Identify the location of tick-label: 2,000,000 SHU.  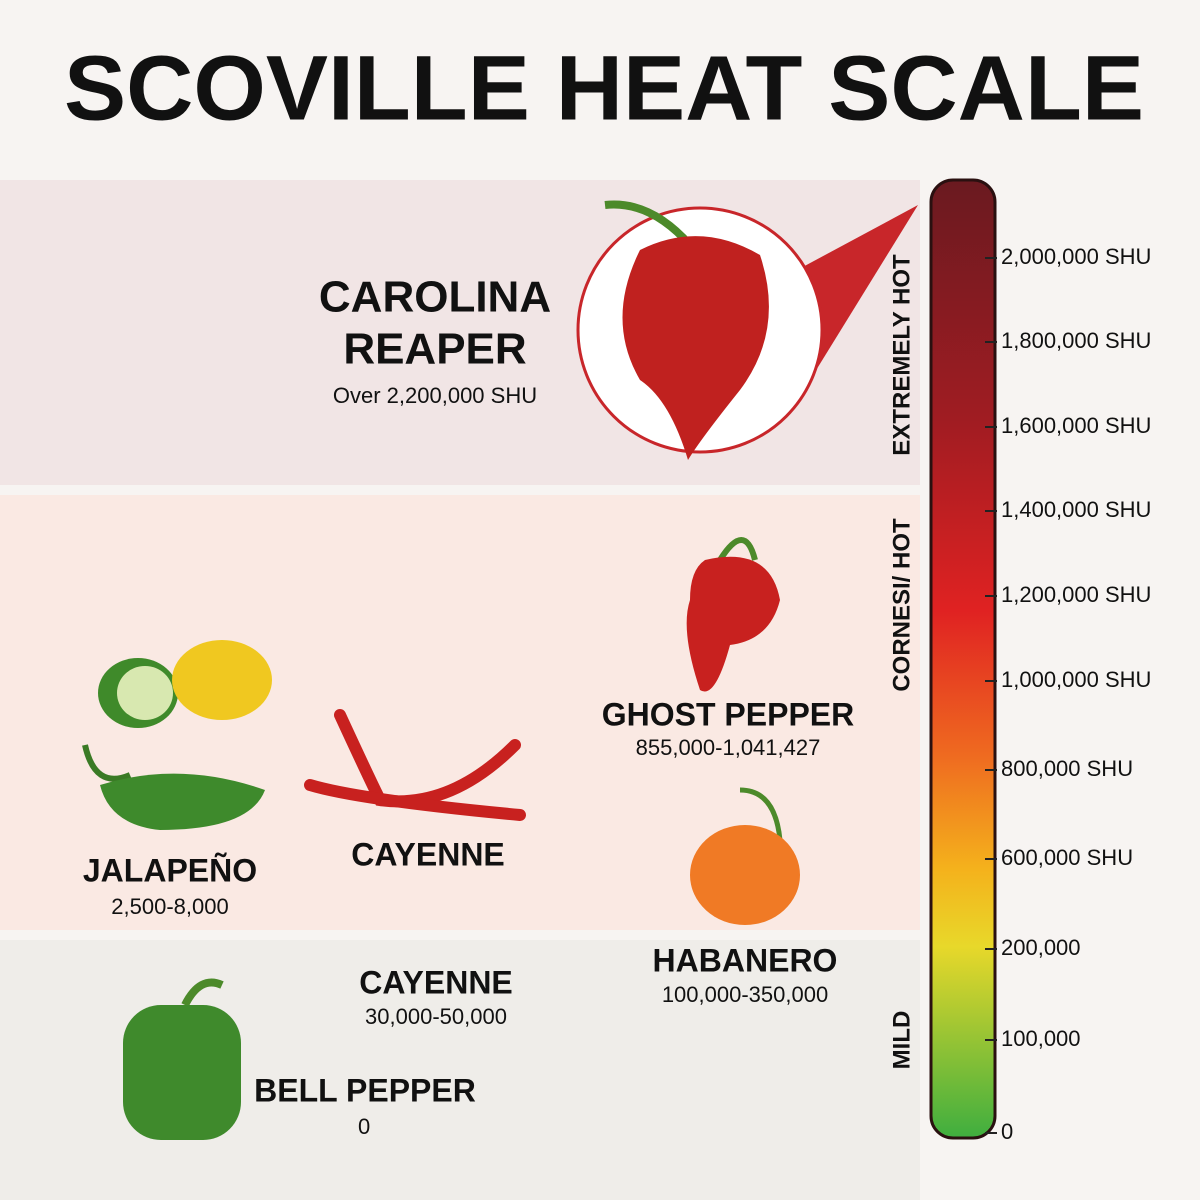
(1076, 256).